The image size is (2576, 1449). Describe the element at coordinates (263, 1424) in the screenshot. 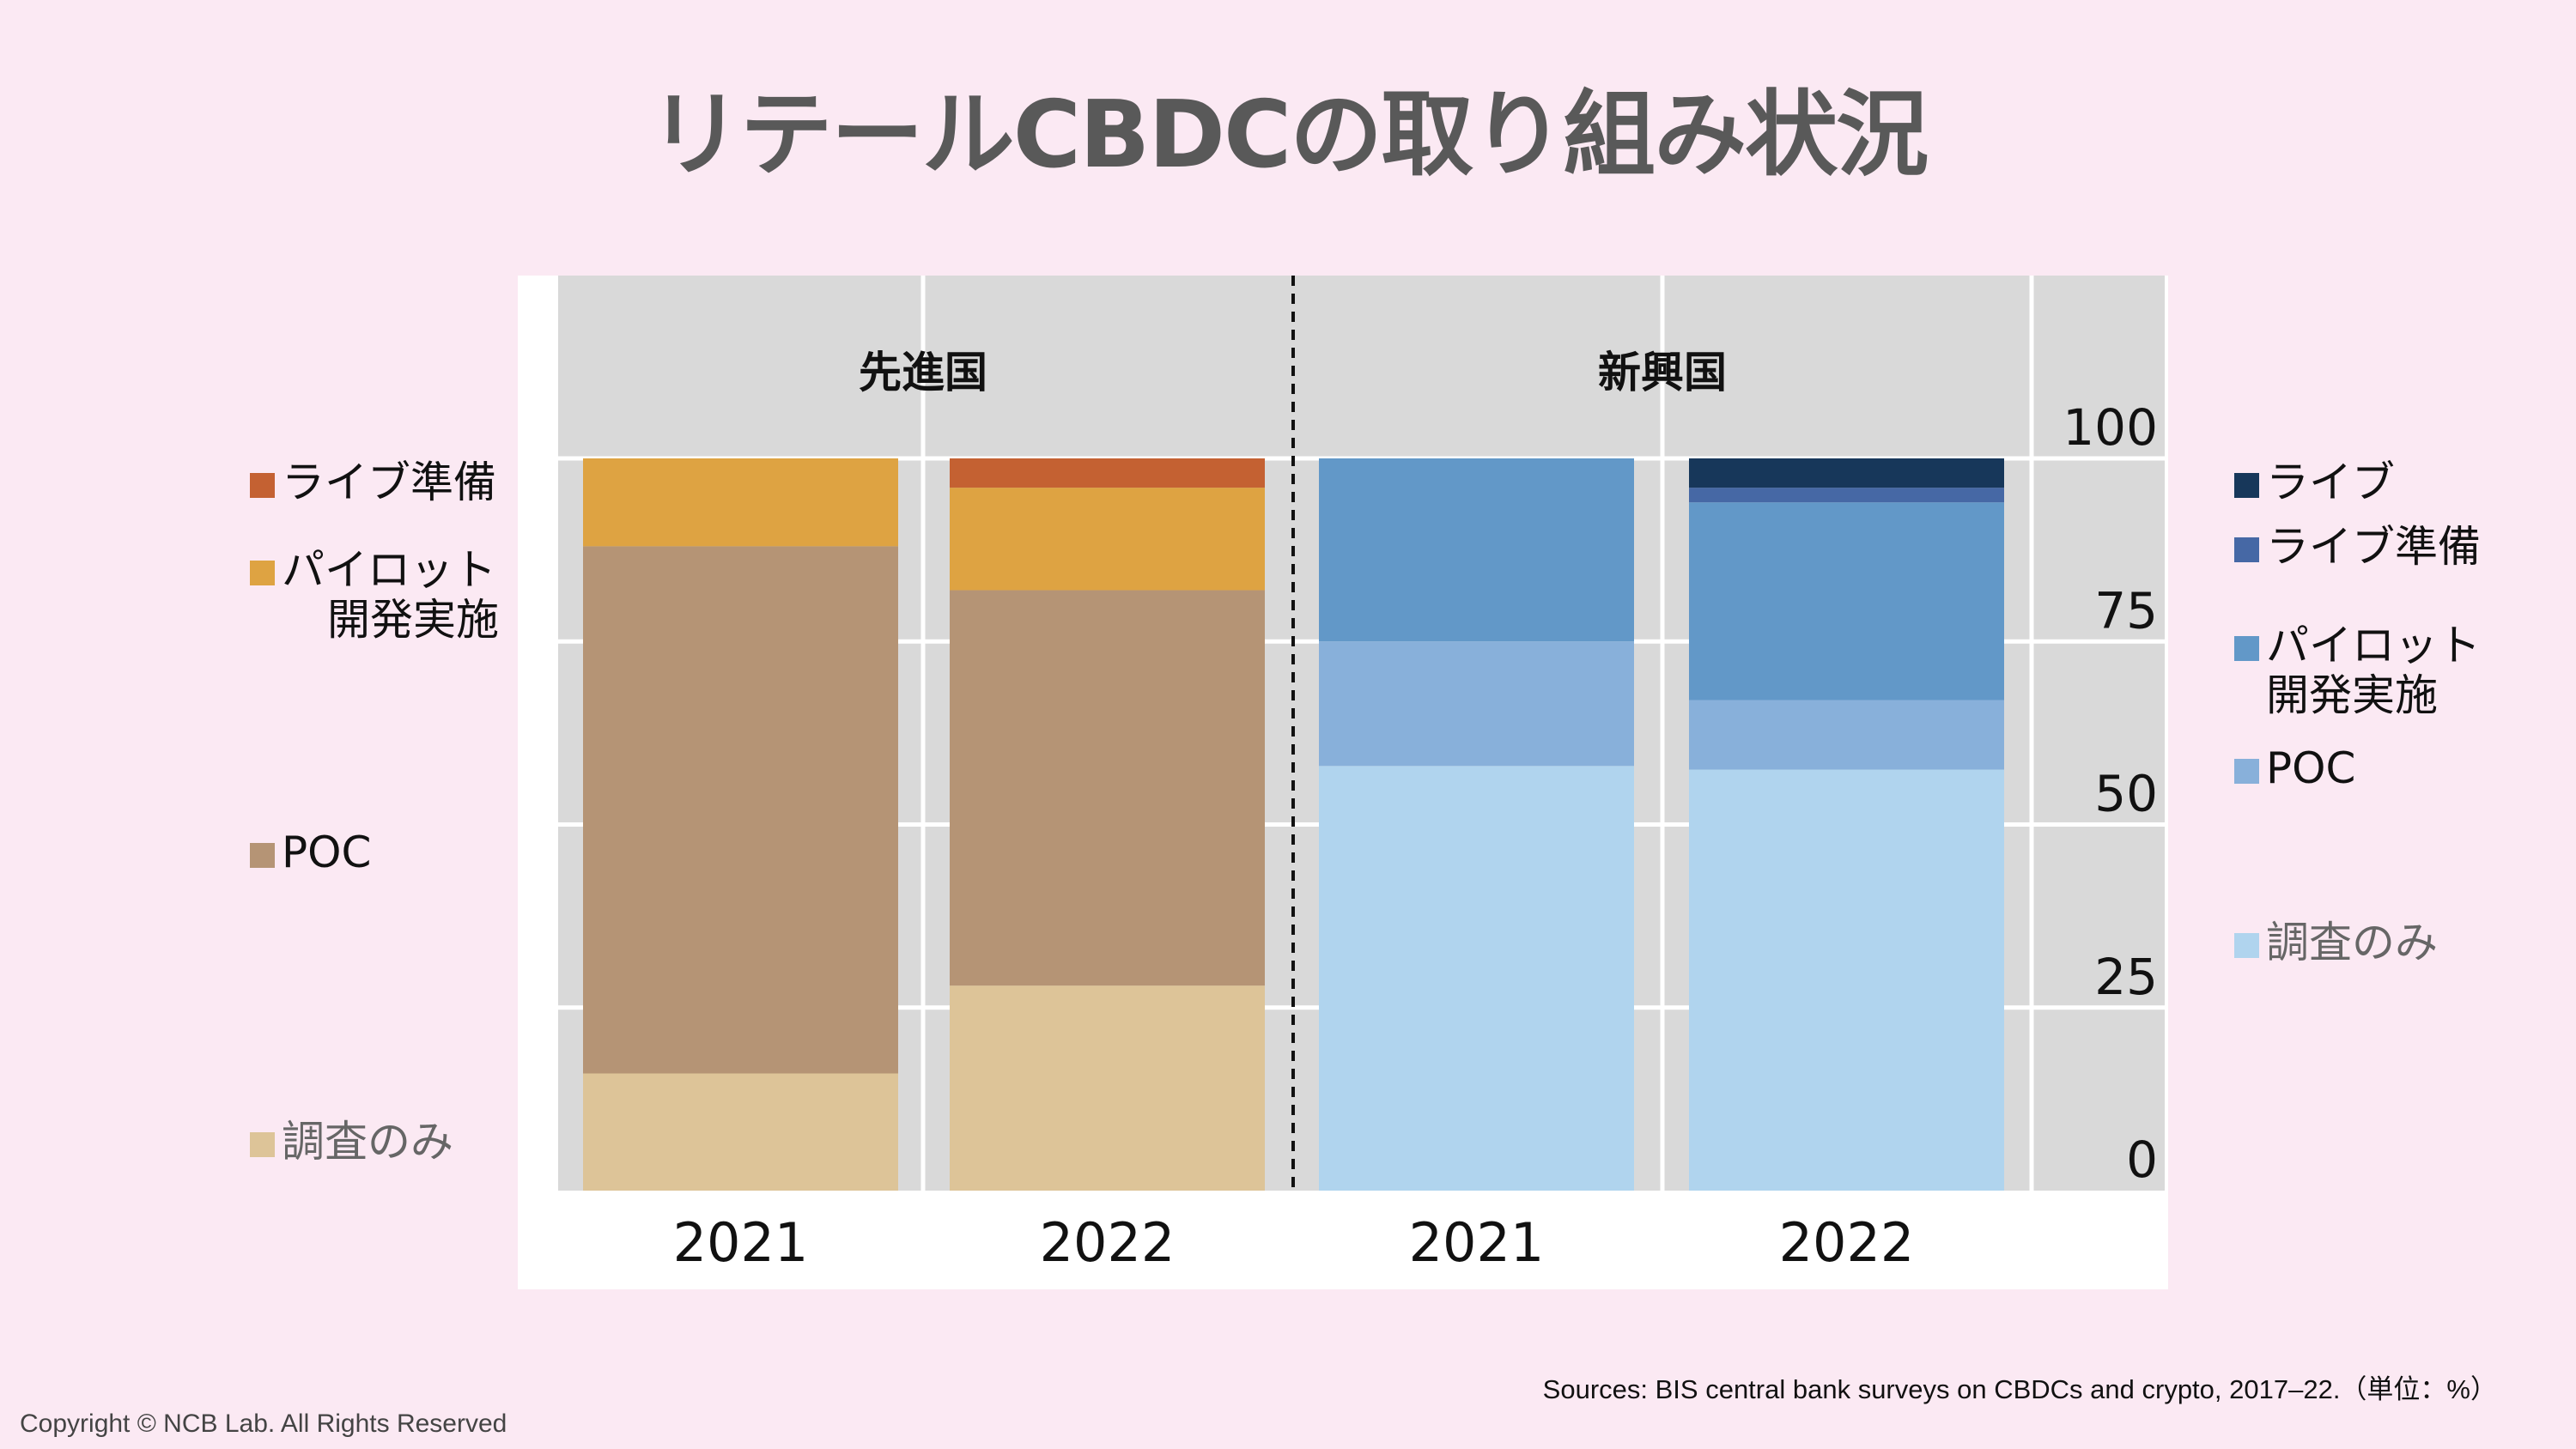

I see `copyright: Copyright © NCB Lab. All Rights Reserved` at that location.